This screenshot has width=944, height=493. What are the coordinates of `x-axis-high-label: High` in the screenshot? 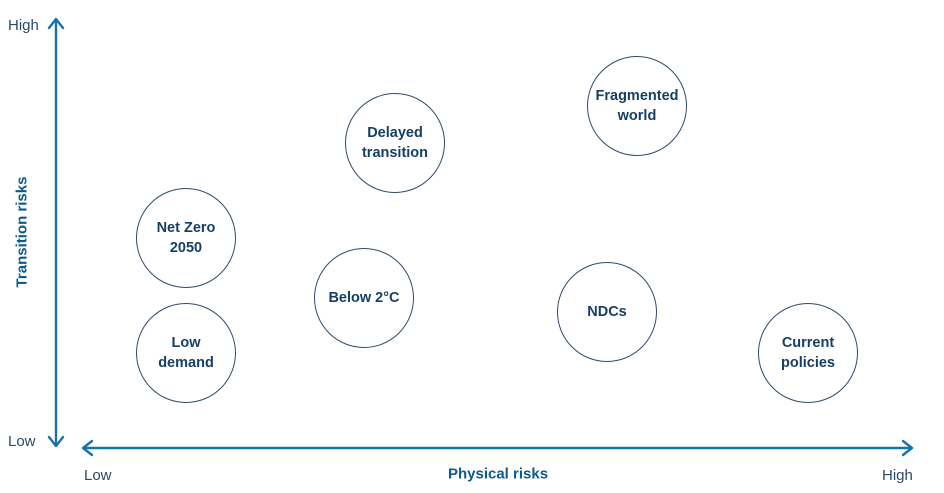 It's located at (897, 475).